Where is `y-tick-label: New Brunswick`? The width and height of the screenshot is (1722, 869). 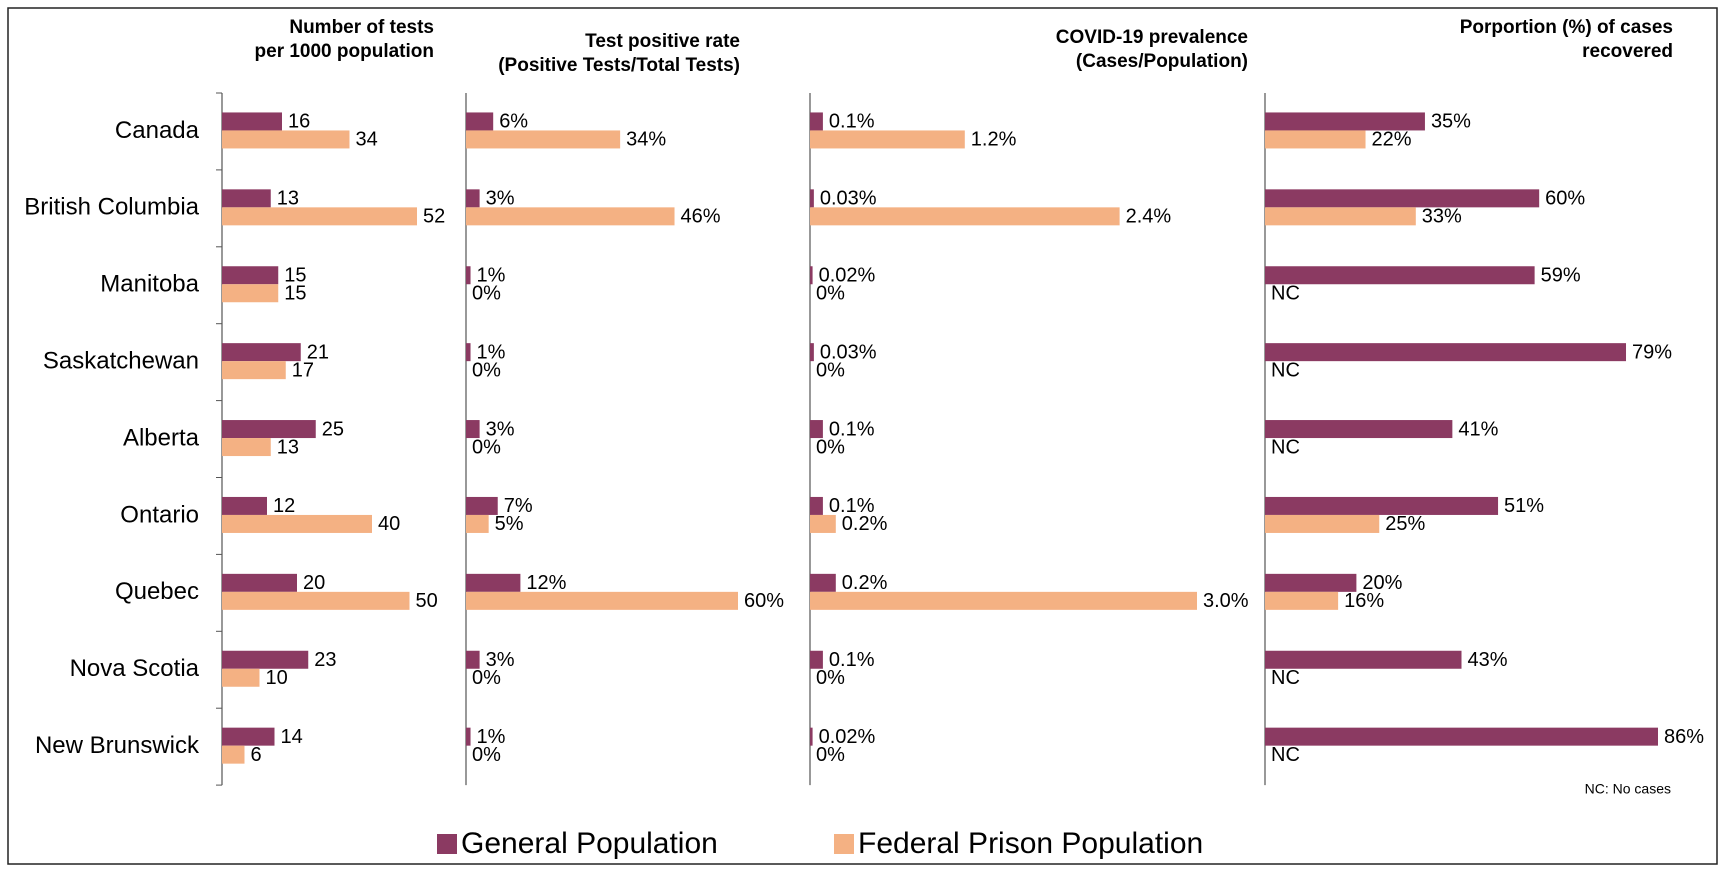 y-tick-label: New Brunswick is located at coordinates (117, 745).